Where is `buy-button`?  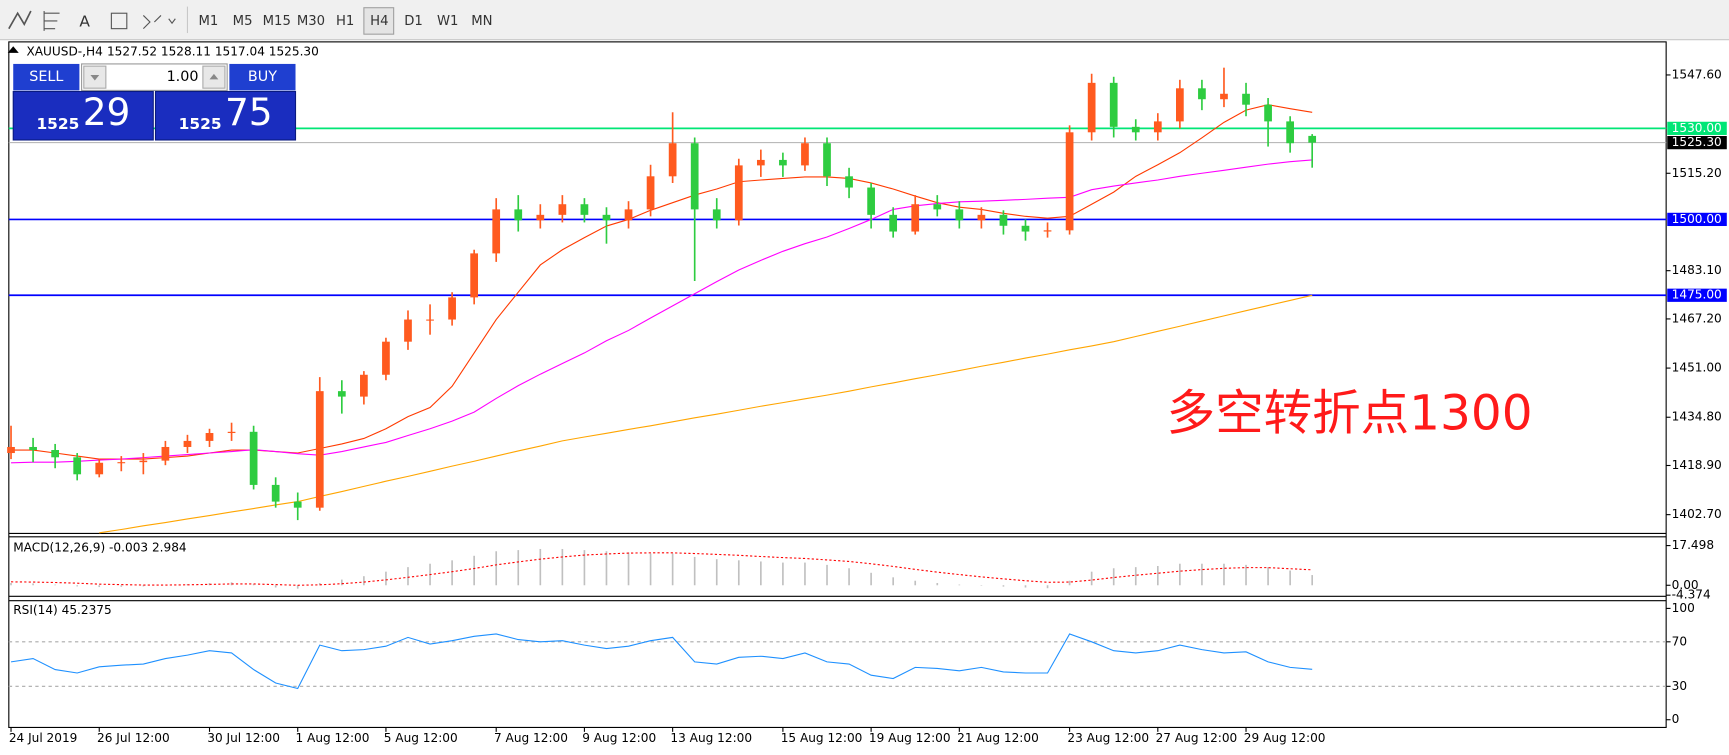
buy-button is located at coordinates (262, 77).